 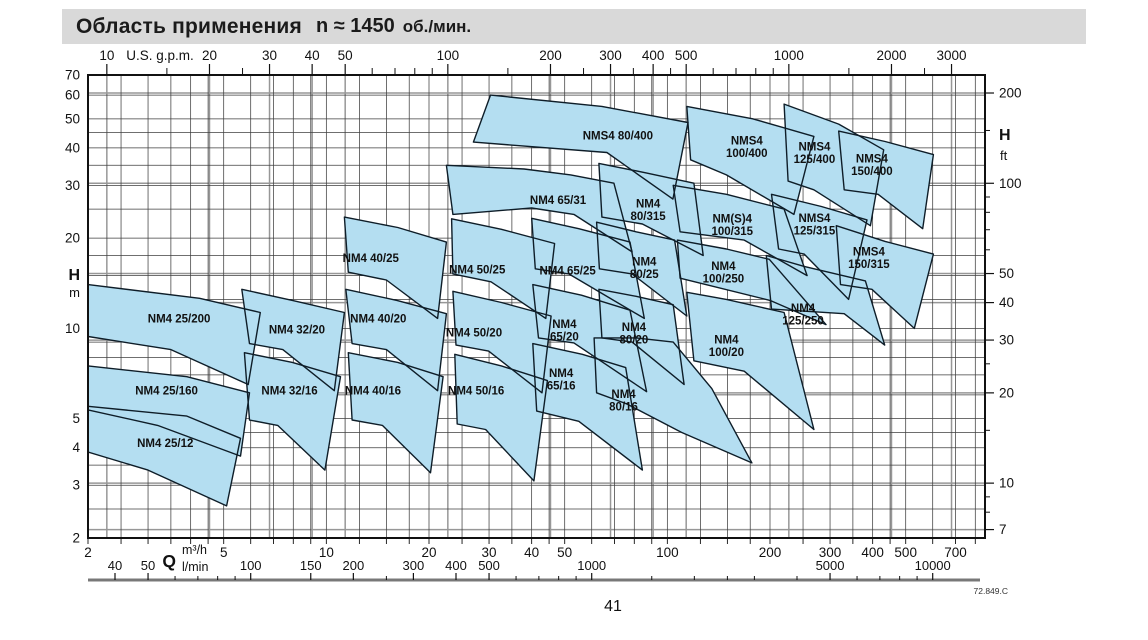 What do you see at coordinates (456, 565) in the screenshot?
I see `q-lmin-tick-label: 400` at bounding box center [456, 565].